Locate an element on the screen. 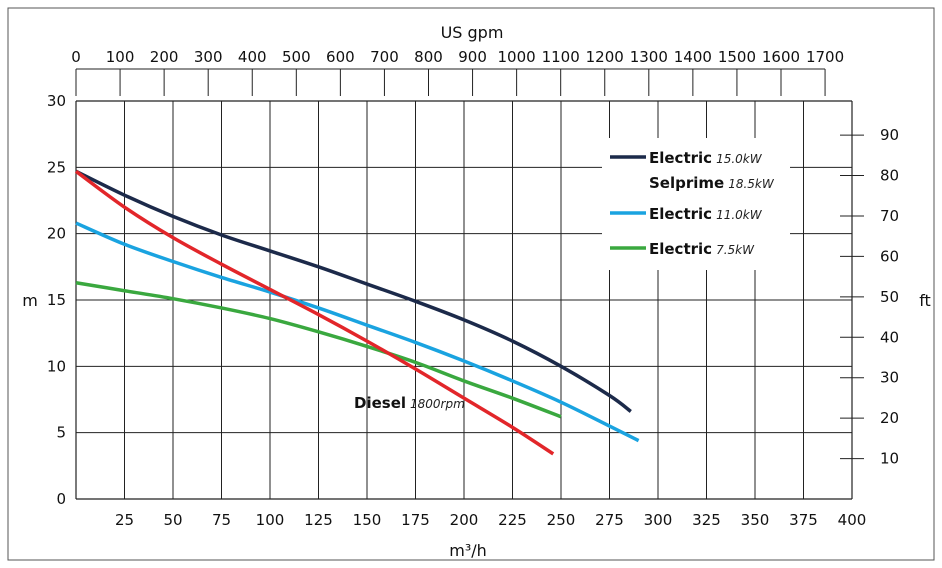 The height and width of the screenshot is (568, 942). right-tick-label: 60 is located at coordinates (889, 256).